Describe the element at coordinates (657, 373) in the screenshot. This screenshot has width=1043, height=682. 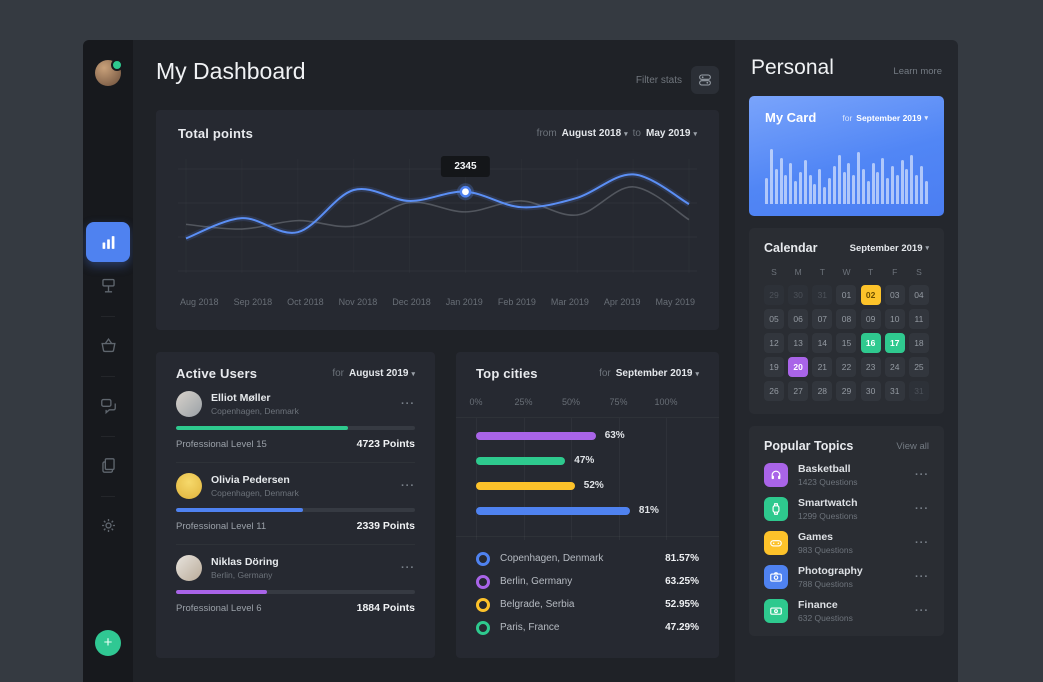
I see `top-cities-period-dropdown: September 2019 ▾` at that location.